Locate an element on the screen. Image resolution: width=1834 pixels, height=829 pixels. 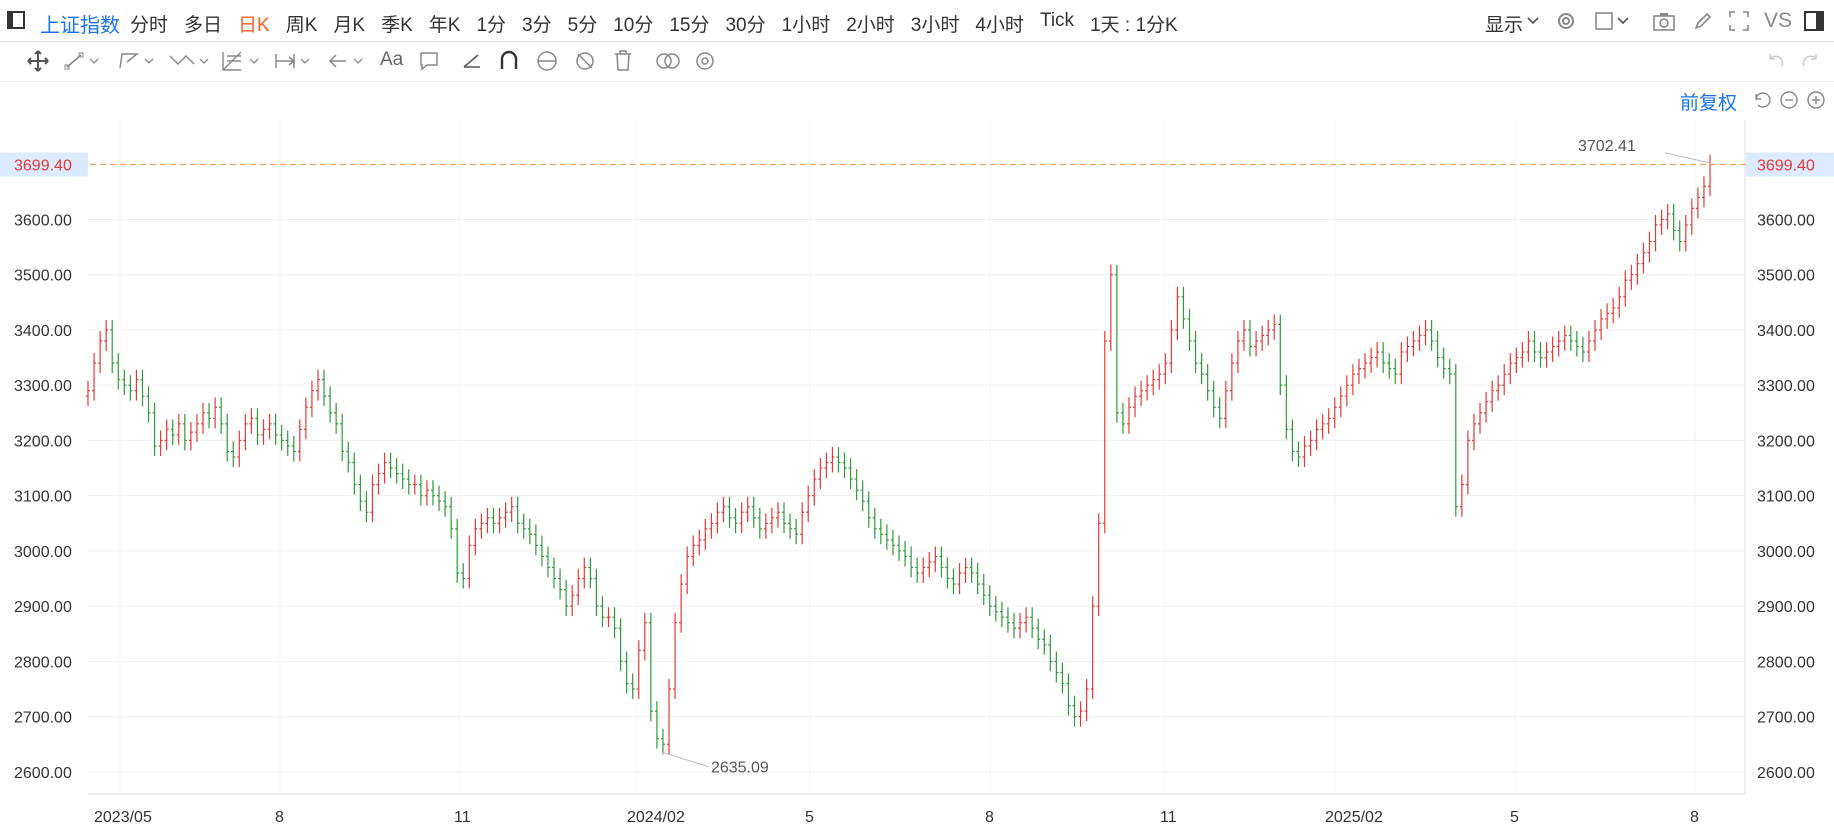
tab-15: 3小时 is located at coordinates (935, 25).